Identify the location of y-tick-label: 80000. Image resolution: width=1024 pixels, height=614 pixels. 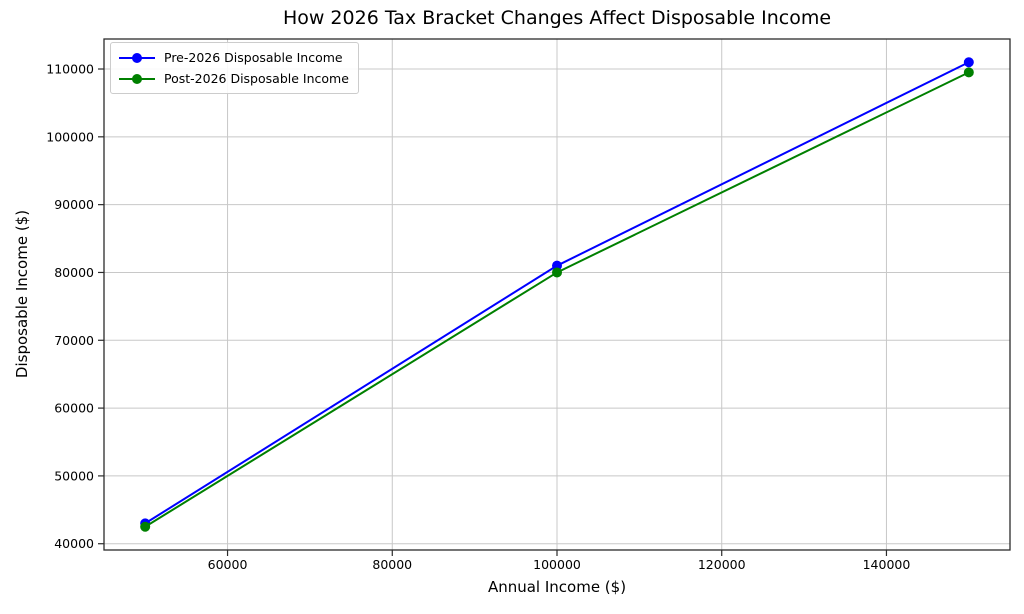
(74, 272).